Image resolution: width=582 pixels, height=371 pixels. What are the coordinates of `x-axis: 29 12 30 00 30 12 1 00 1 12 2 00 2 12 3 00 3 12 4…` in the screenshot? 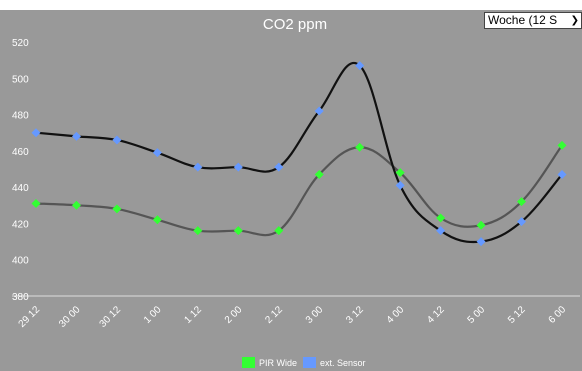 It's located at (293, 317).